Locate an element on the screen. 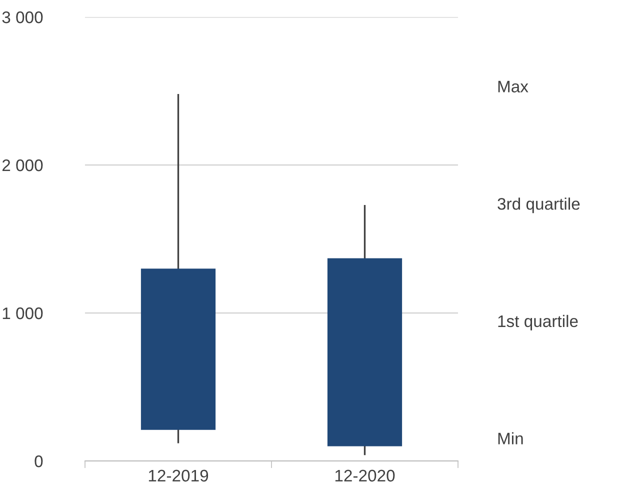  x-tick-label: 12-2019 is located at coordinates (178, 476).